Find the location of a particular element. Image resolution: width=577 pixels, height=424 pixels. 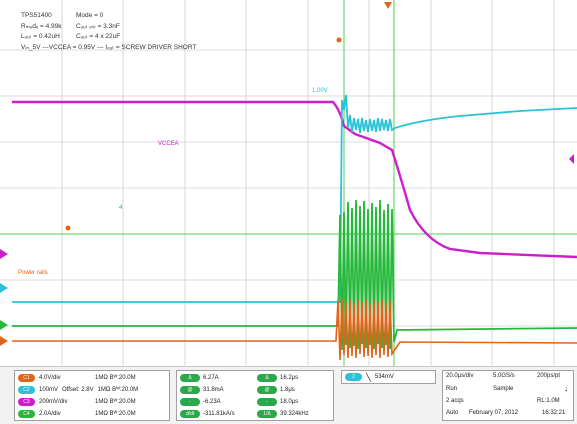

time-b-icon: - is located at coordinates (267, 401).